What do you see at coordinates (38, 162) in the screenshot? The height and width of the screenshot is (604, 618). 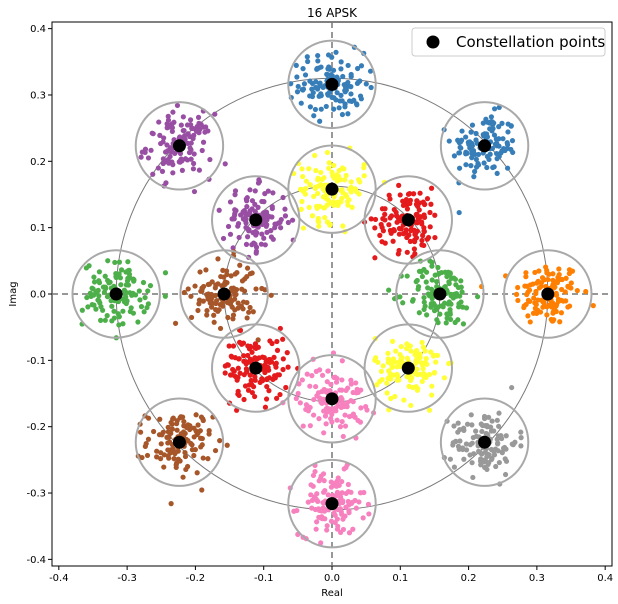 I see `y-tick-label: 0.2` at bounding box center [38, 162].